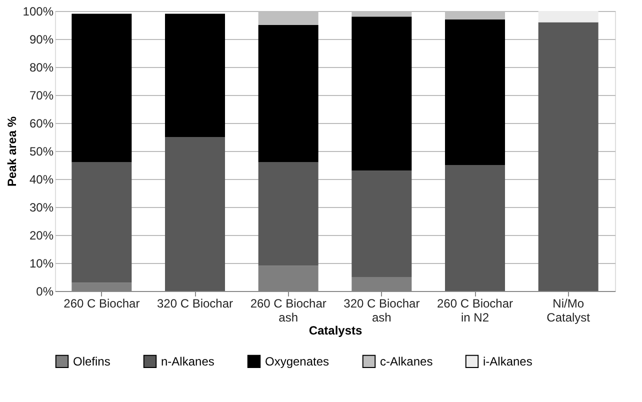 The width and height of the screenshot is (642, 402). What do you see at coordinates (45, 291) in the screenshot?
I see `y-tick-label: 0%` at bounding box center [45, 291].